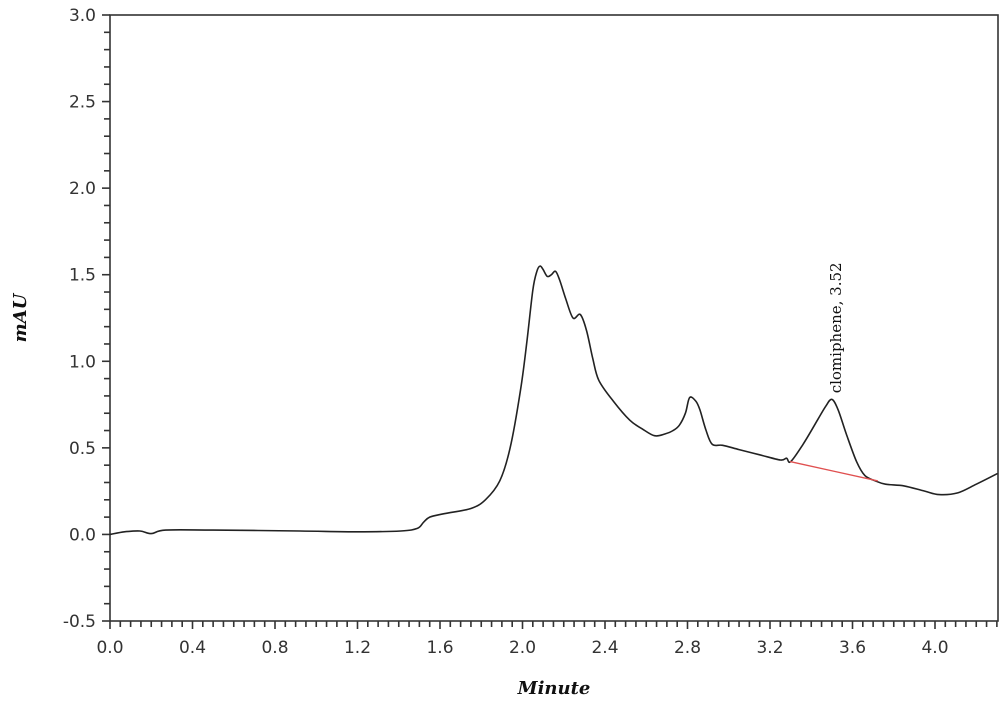 Image resolution: width=1000 pixels, height=708 pixels. What do you see at coordinates (439, 648) in the screenshot?
I see `x-tick-label: 1.6` at bounding box center [439, 648].